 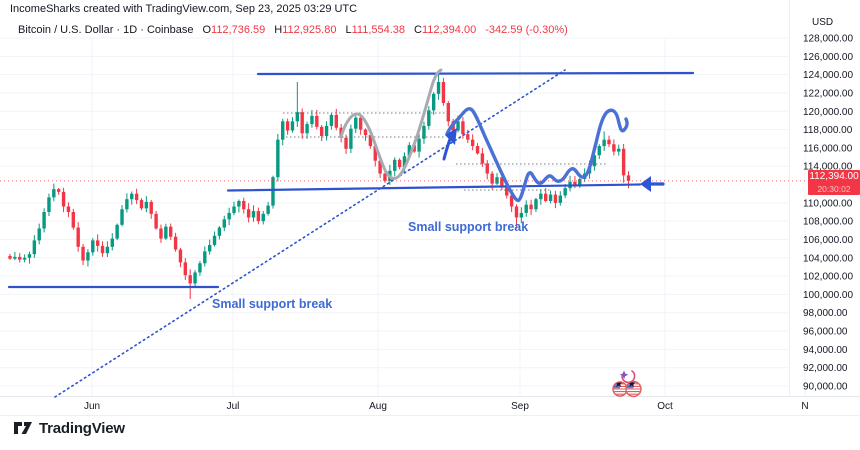 What do you see at coordinates (451, 136) in the screenshot?
I see `up-arrow-head` at bounding box center [451, 136].